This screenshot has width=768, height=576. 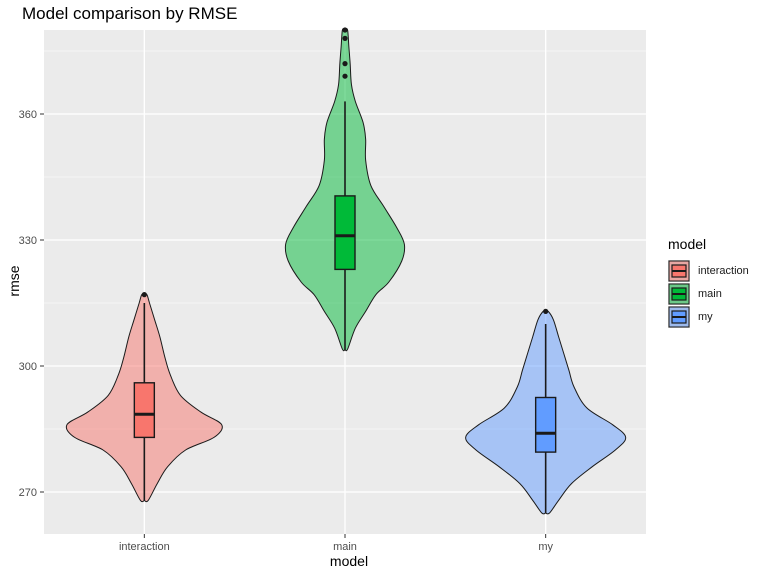 I want to click on x-tick-label: interaction, so click(x=144, y=547).